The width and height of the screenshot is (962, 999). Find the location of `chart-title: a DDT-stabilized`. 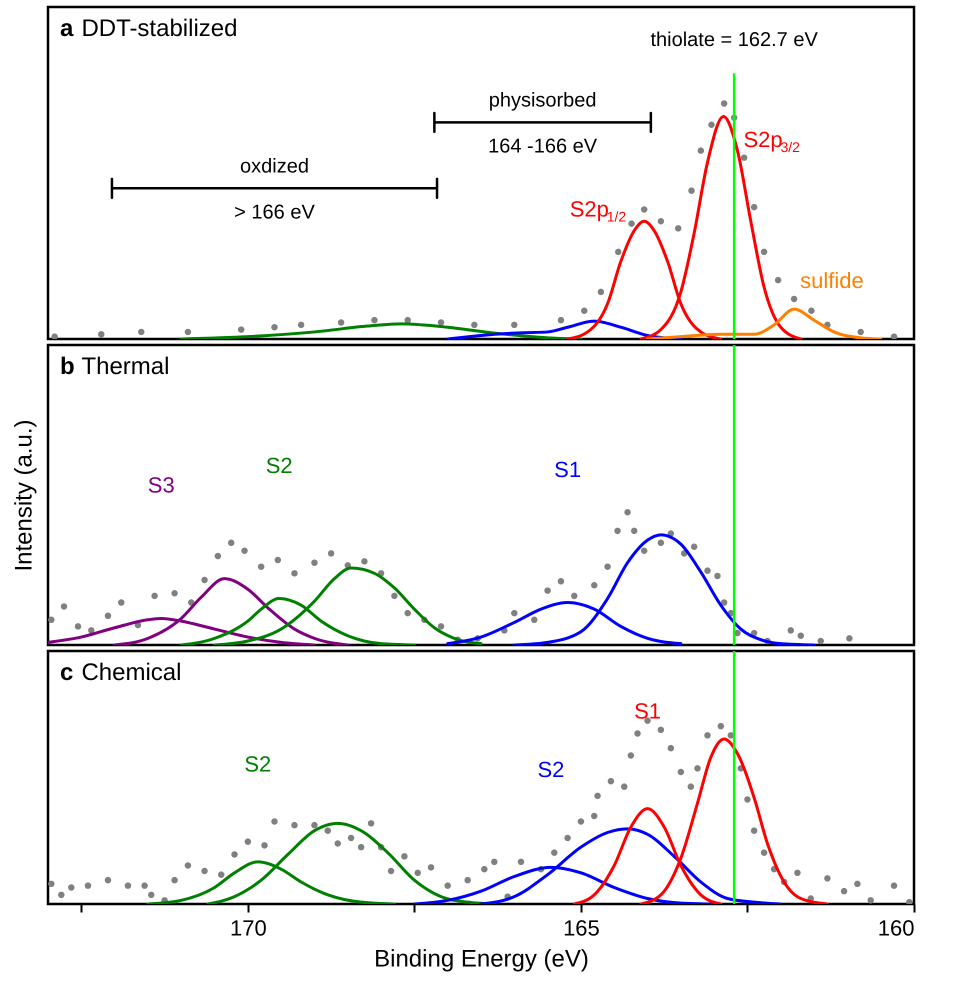

chart-title: a DDT-stabilized is located at coordinates (149, 28).